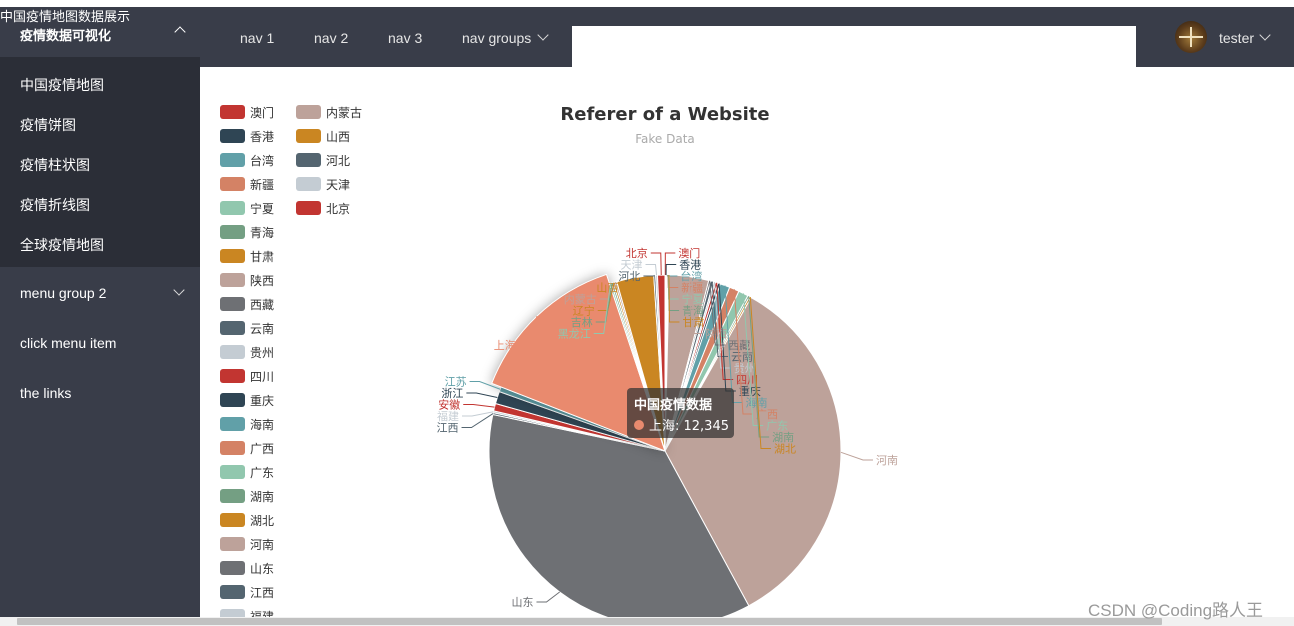 The width and height of the screenshot is (1294, 626). I want to click on pie-label: 河南, so click(887, 460).